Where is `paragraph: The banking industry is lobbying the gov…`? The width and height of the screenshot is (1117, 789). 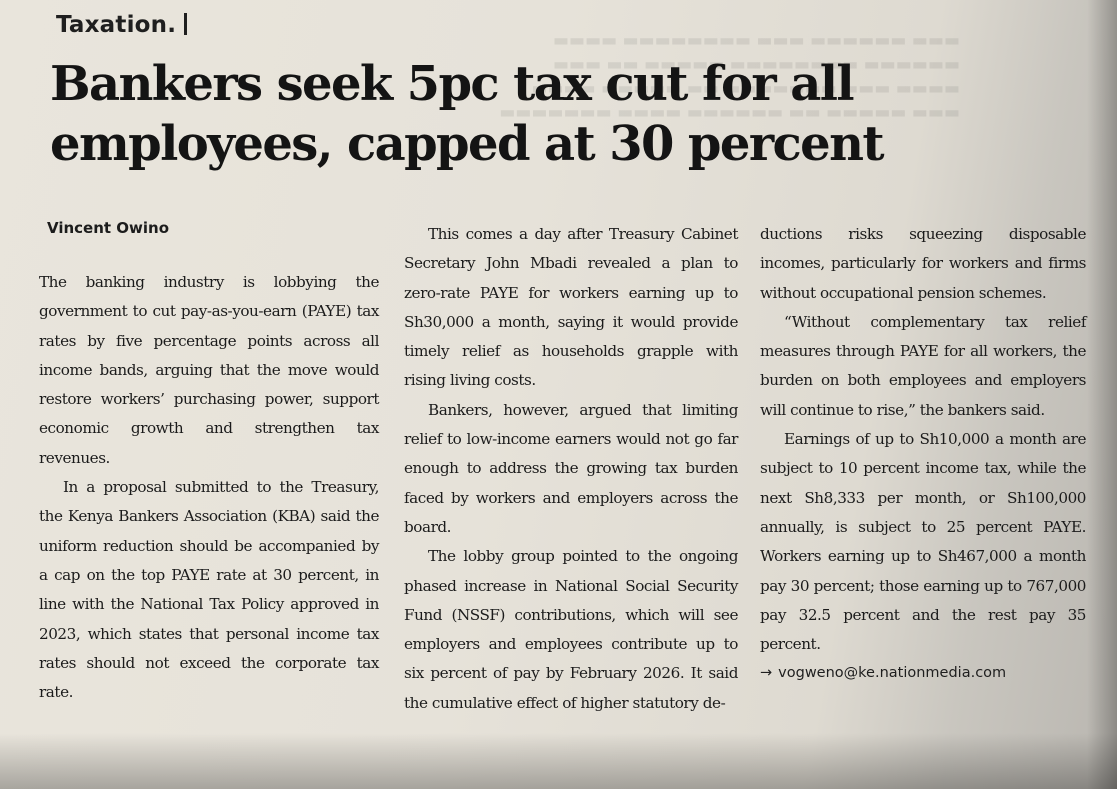 paragraph: The banking industry is lobbying the gov… is located at coordinates (209, 370).